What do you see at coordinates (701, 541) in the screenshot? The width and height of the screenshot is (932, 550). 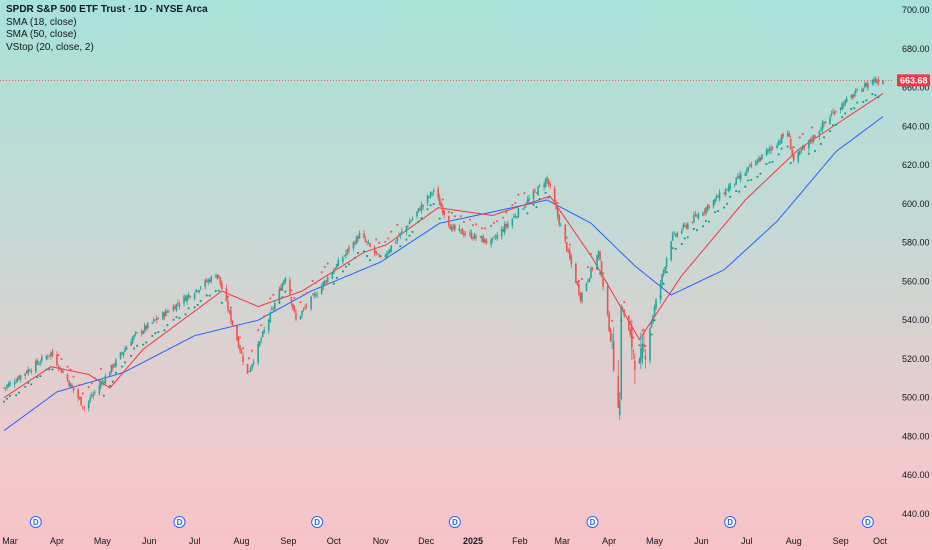 I see `time-tick-label: Jun` at bounding box center [701, 541].